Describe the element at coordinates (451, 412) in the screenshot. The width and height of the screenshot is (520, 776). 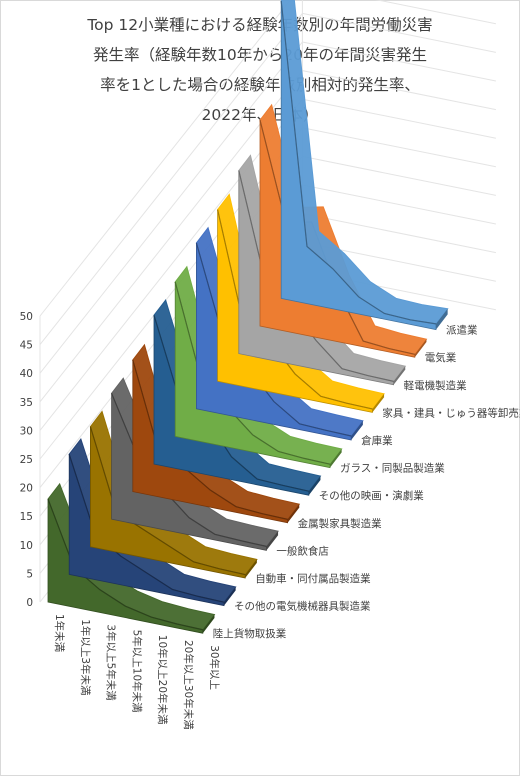
I see `series-label-3: 家具・建具・じゅう器等卸売業` at that location.